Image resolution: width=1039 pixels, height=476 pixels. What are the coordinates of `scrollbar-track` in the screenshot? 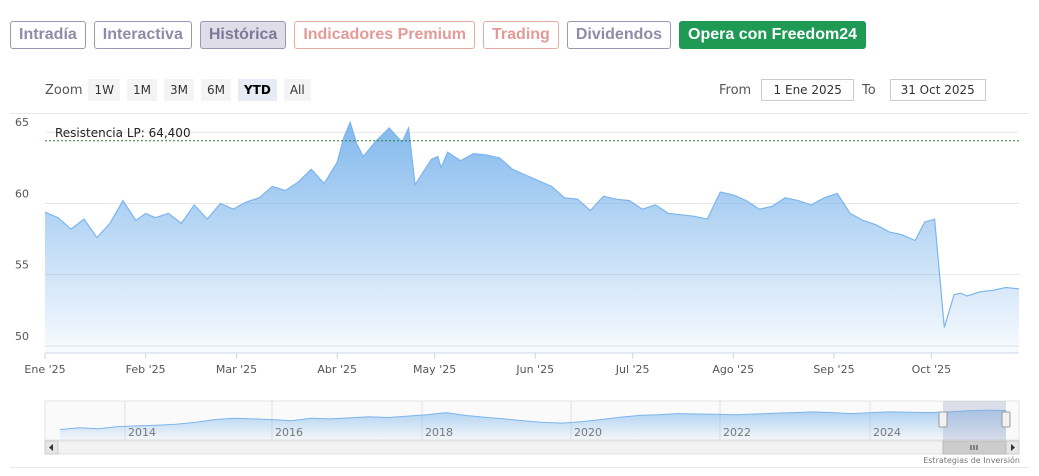 It's located at (532, 447).